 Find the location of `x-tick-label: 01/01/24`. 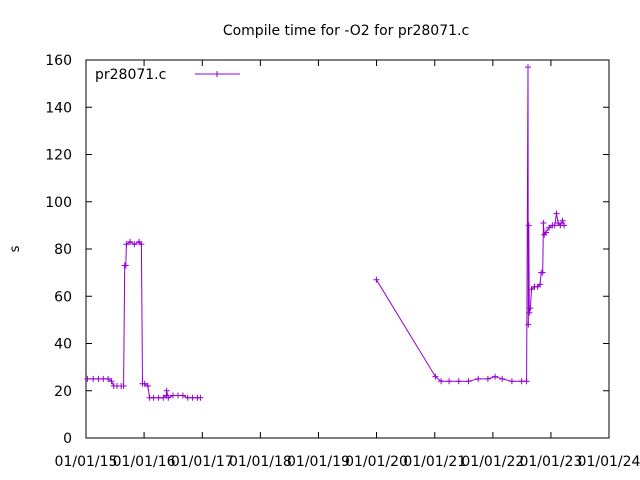

x-tick-label: 01/01/24 is located at coordinates (609, 462).